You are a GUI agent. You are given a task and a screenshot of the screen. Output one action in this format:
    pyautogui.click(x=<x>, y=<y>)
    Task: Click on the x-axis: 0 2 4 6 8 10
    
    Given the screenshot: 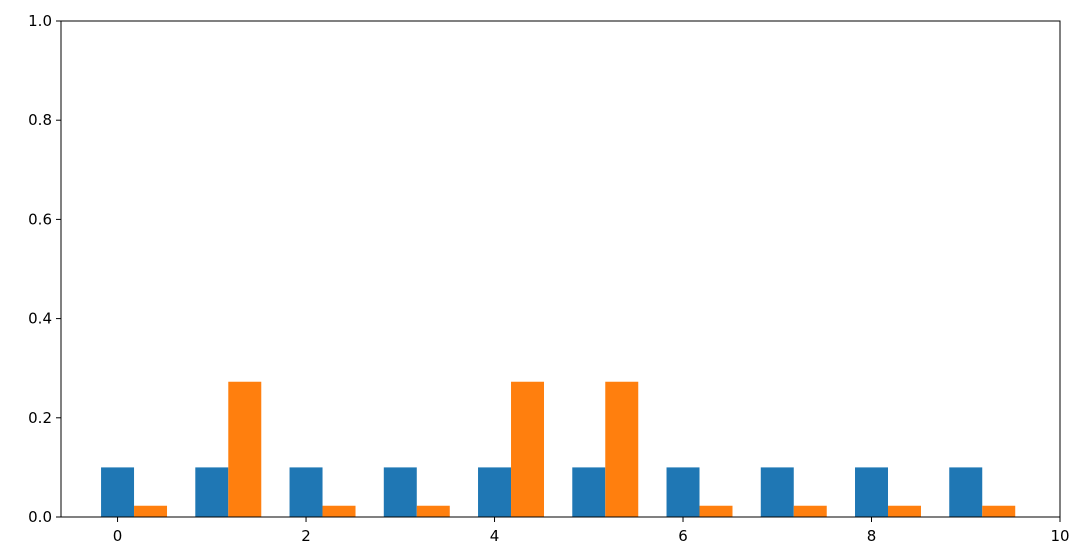 What is the action you would take?
    pyautogui.click(x=591, y=531)
    